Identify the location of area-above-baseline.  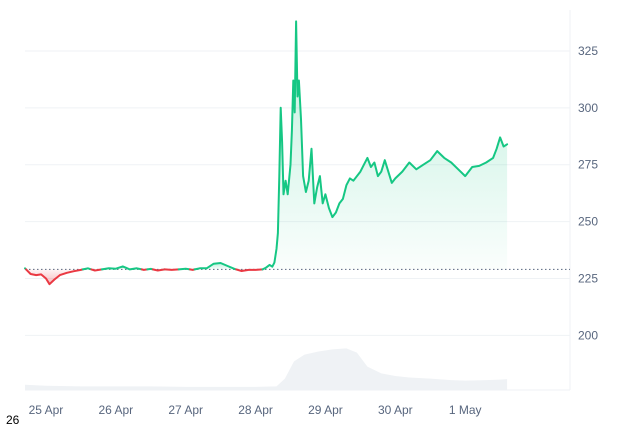
(215, 266).